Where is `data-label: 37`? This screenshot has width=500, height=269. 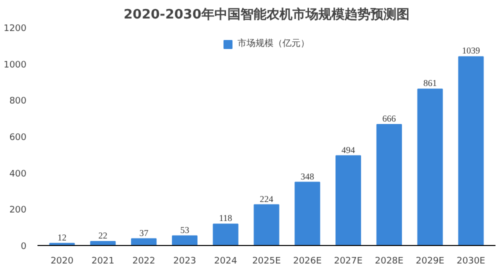 data-label: 37 is located at coordinates (144, 233).